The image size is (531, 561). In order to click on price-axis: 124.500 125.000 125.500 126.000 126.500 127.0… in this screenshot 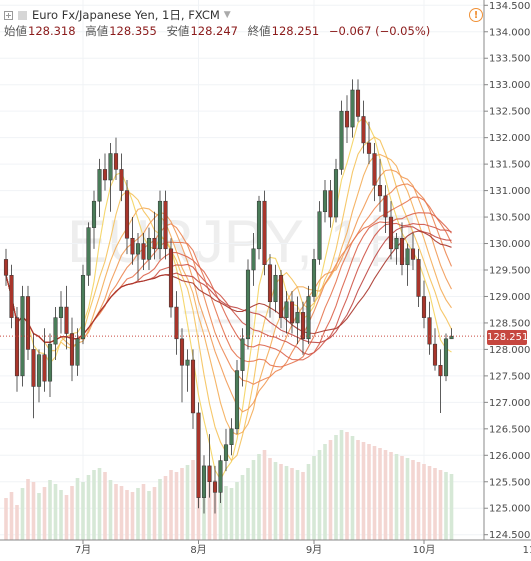, I will do `click(507, 271)`.